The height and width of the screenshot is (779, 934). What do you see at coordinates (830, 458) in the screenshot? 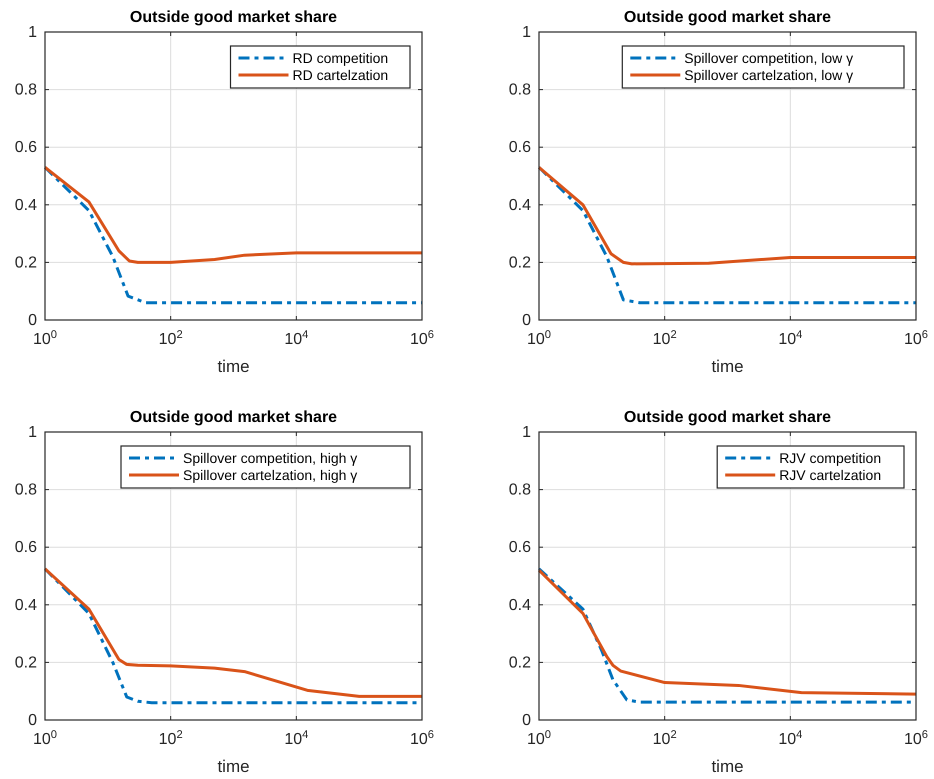
I see `legend-label: RJV competition` at bounding box center [830, 458].